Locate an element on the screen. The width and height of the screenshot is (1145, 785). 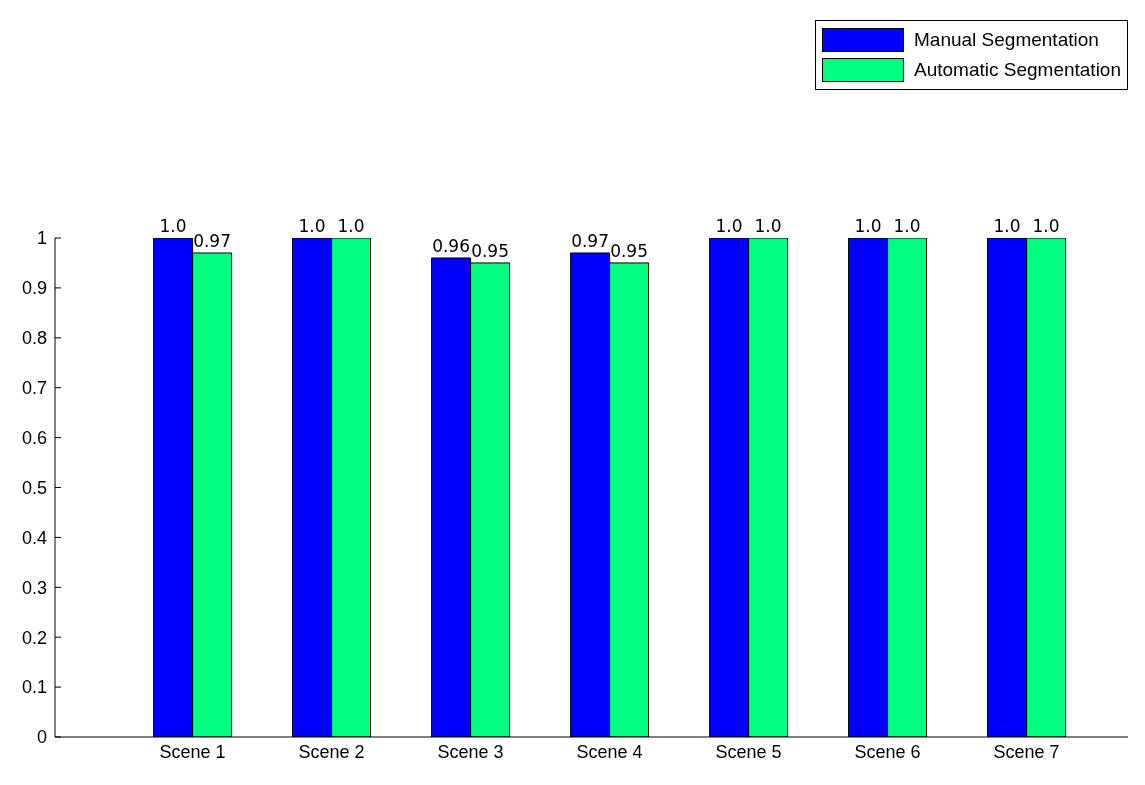
y-tick-label: 0.9 is located at coordinates (34, 288).